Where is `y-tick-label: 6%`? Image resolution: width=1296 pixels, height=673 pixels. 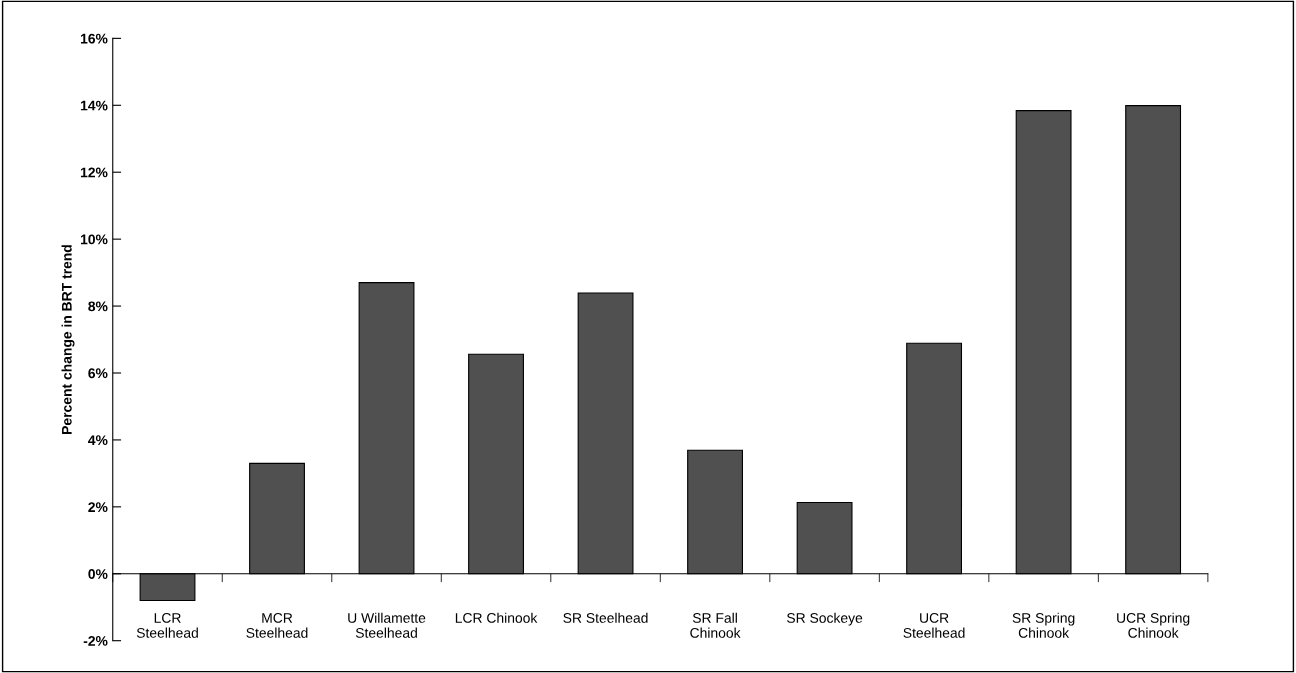
y-tick-label: 6% is located at coordinates (98, 373).